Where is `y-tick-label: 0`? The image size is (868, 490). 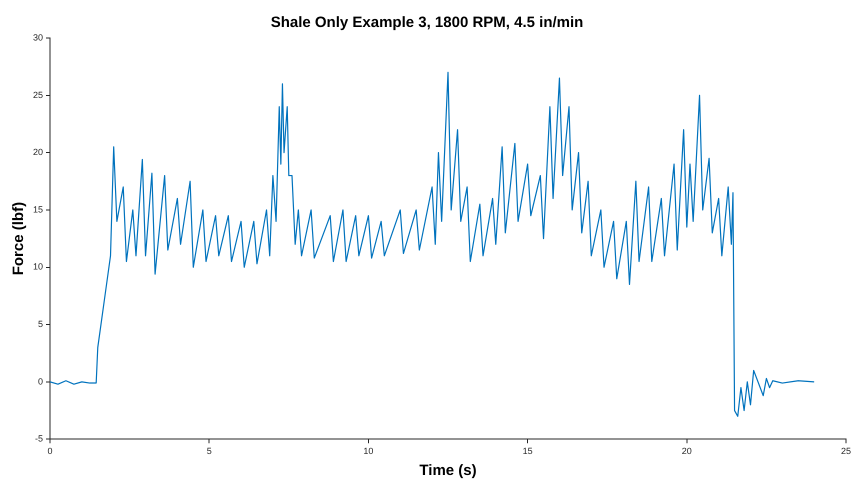 y-tick-label: 0 is located at coordinates (41, 381).